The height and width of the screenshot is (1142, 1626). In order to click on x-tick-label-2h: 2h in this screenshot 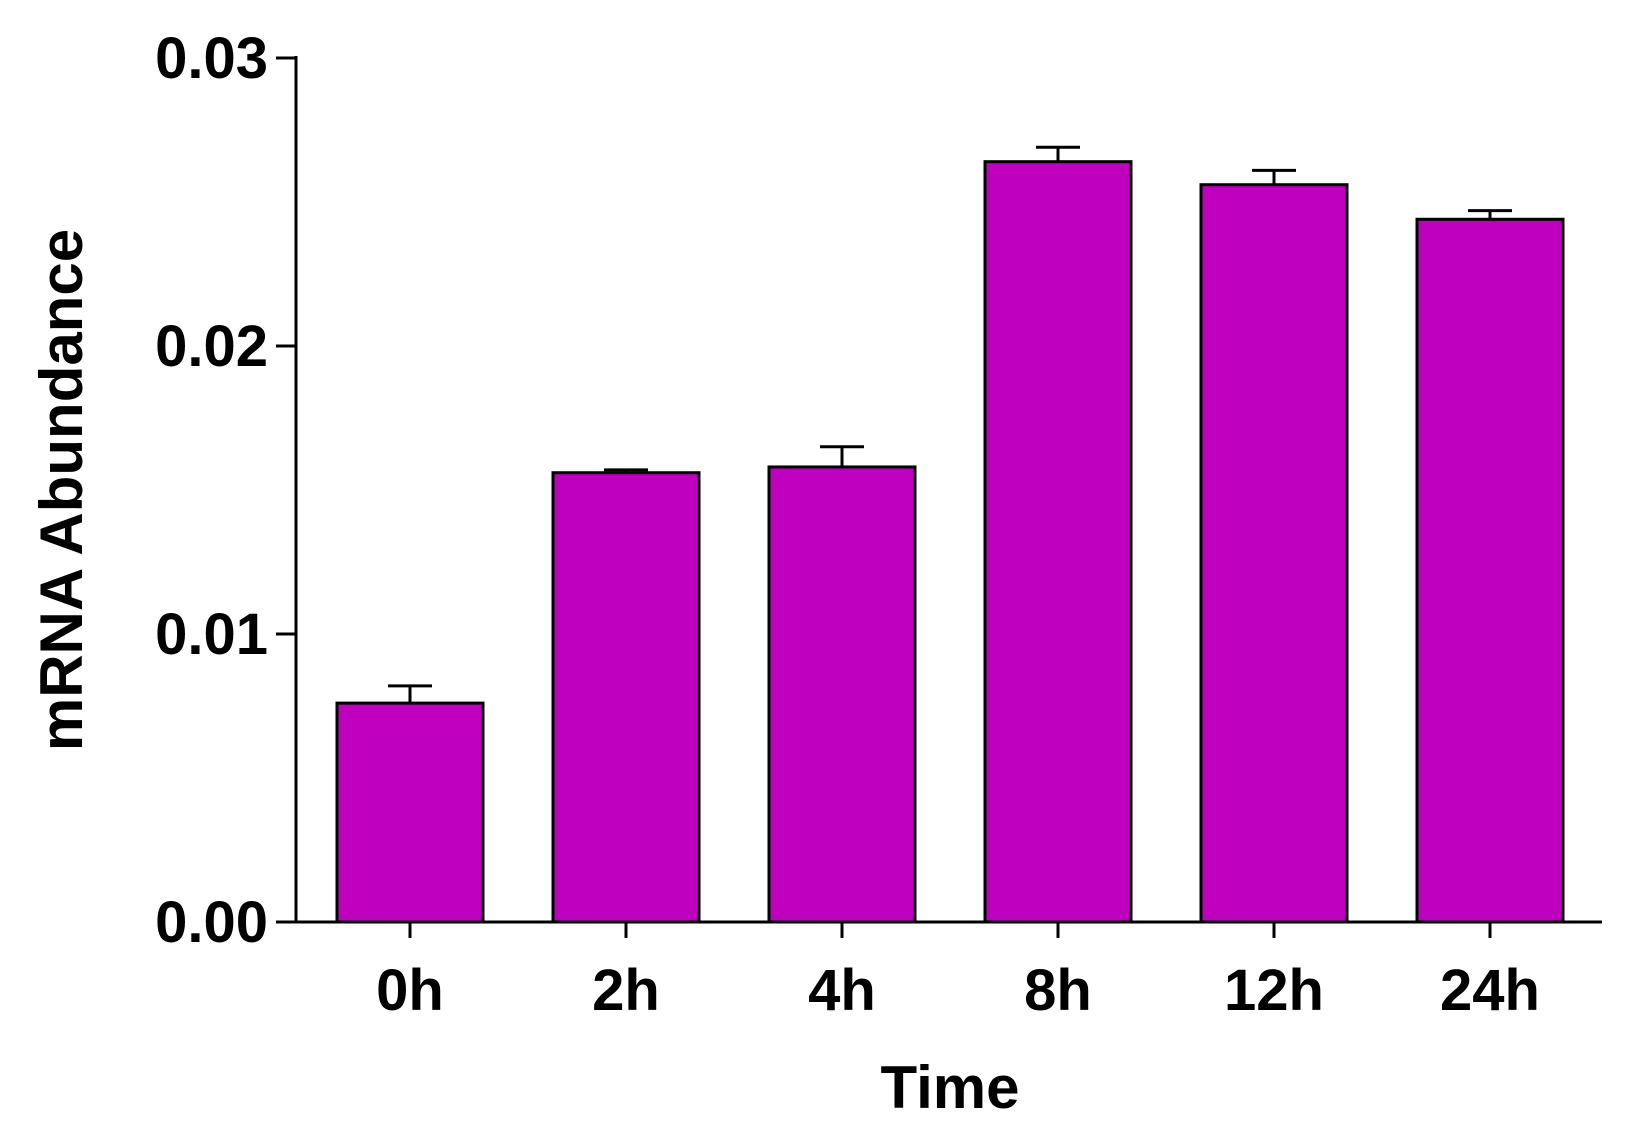, I will do `click(626, 990)`.